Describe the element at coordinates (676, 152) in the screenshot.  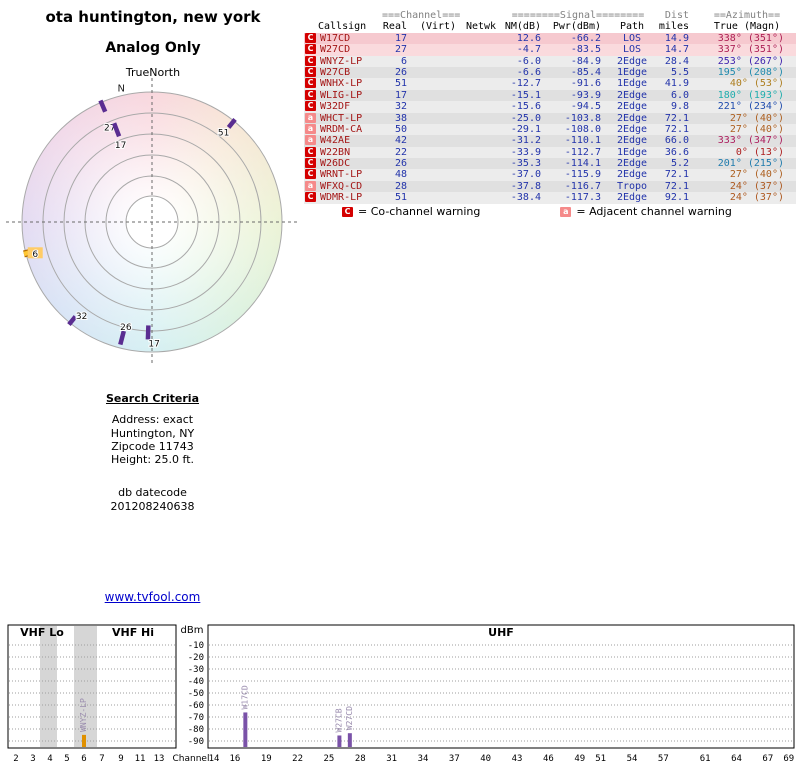
I see `miles-cell: 36.6` at that location.